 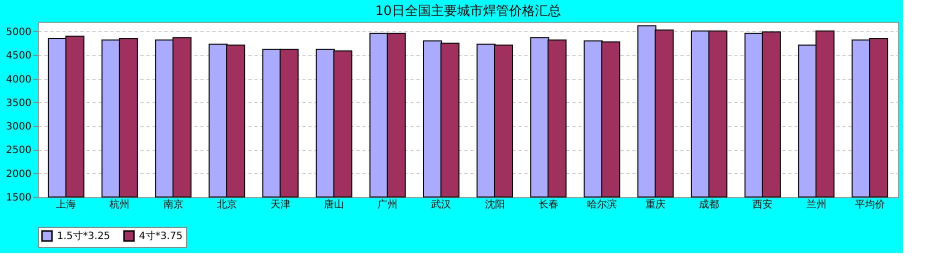 I want to click on legend-label: 4寸*3.75, so click(x=161, y=236).